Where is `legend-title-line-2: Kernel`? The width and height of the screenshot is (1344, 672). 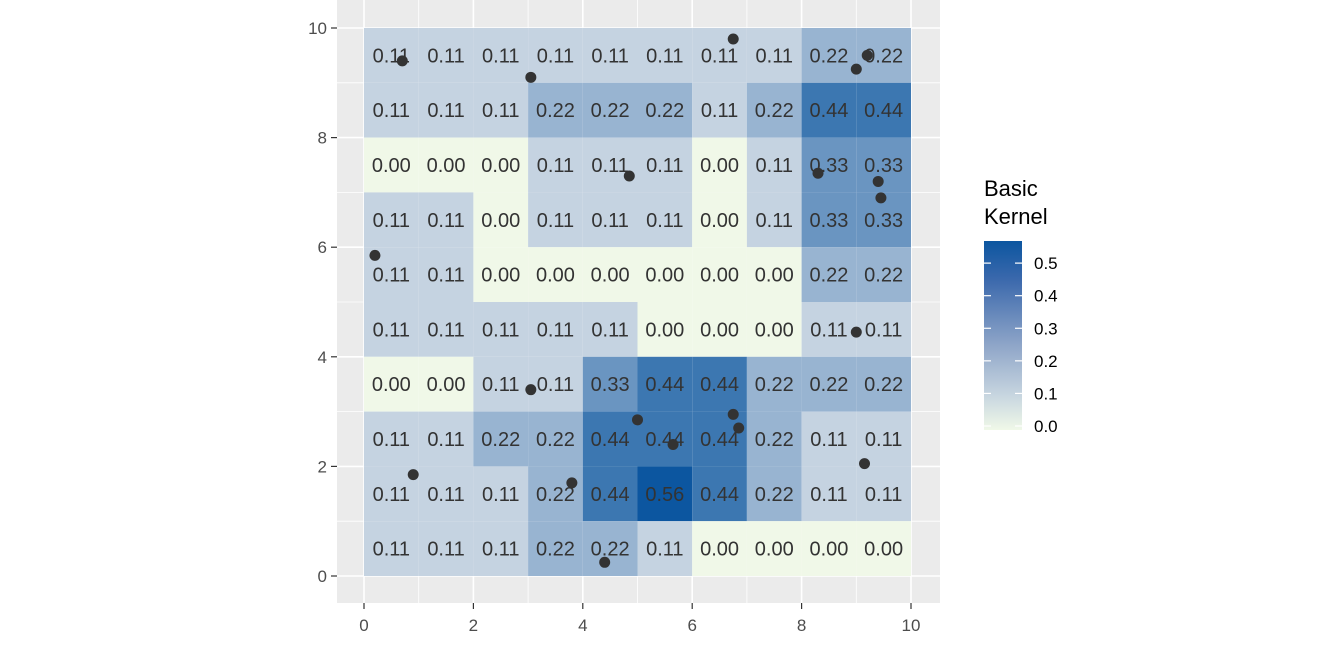
legend-title-line-2: Kernel is located at coordinates (1016, 216).